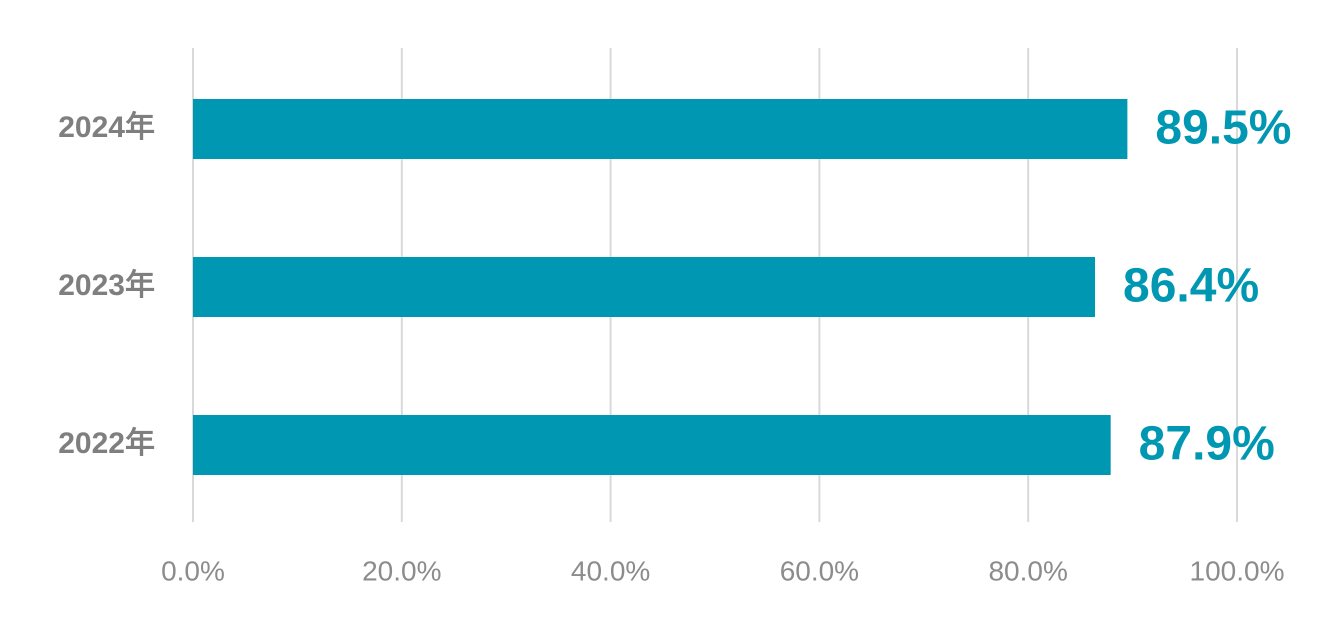 The width and height of the screenshot is (1343, 622). I want to click on x-tick-label: 0.0%, so click(193, 570).